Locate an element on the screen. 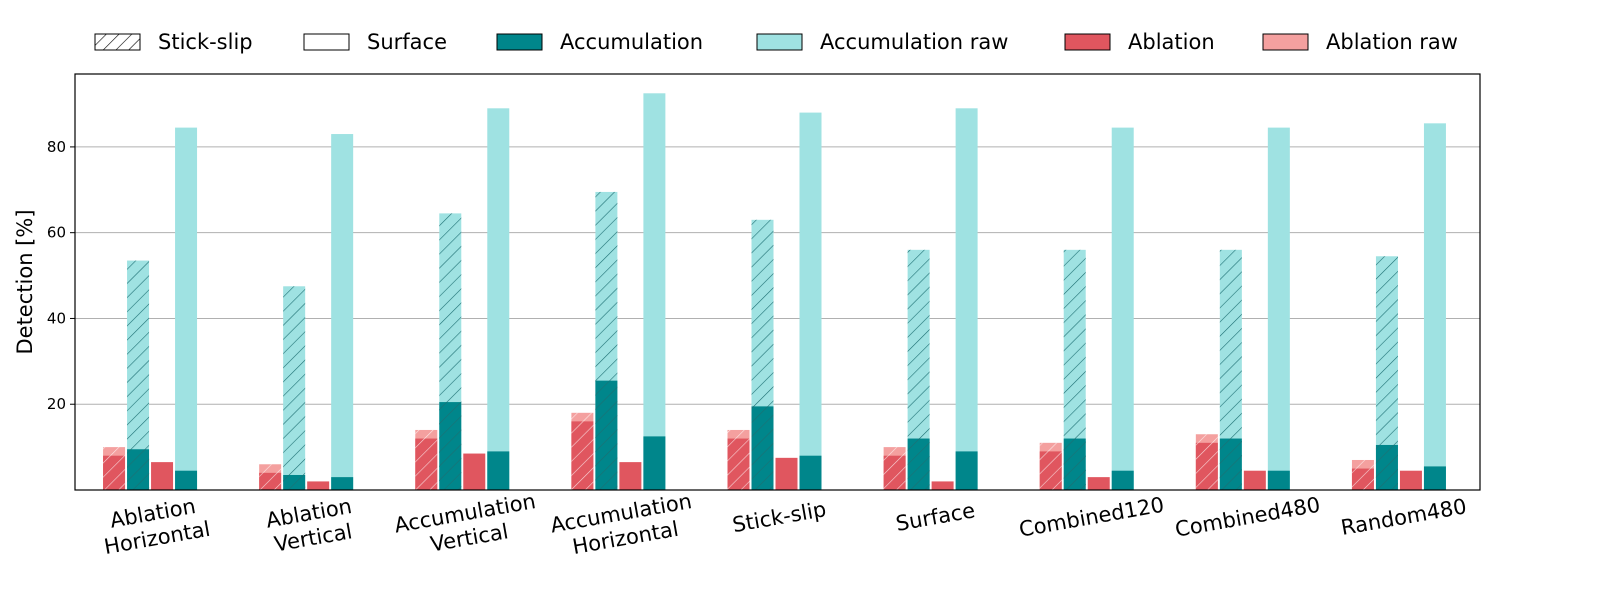 The image size is (1620, 600). y-tick-label: 20 is located at coordinates (56, 404).